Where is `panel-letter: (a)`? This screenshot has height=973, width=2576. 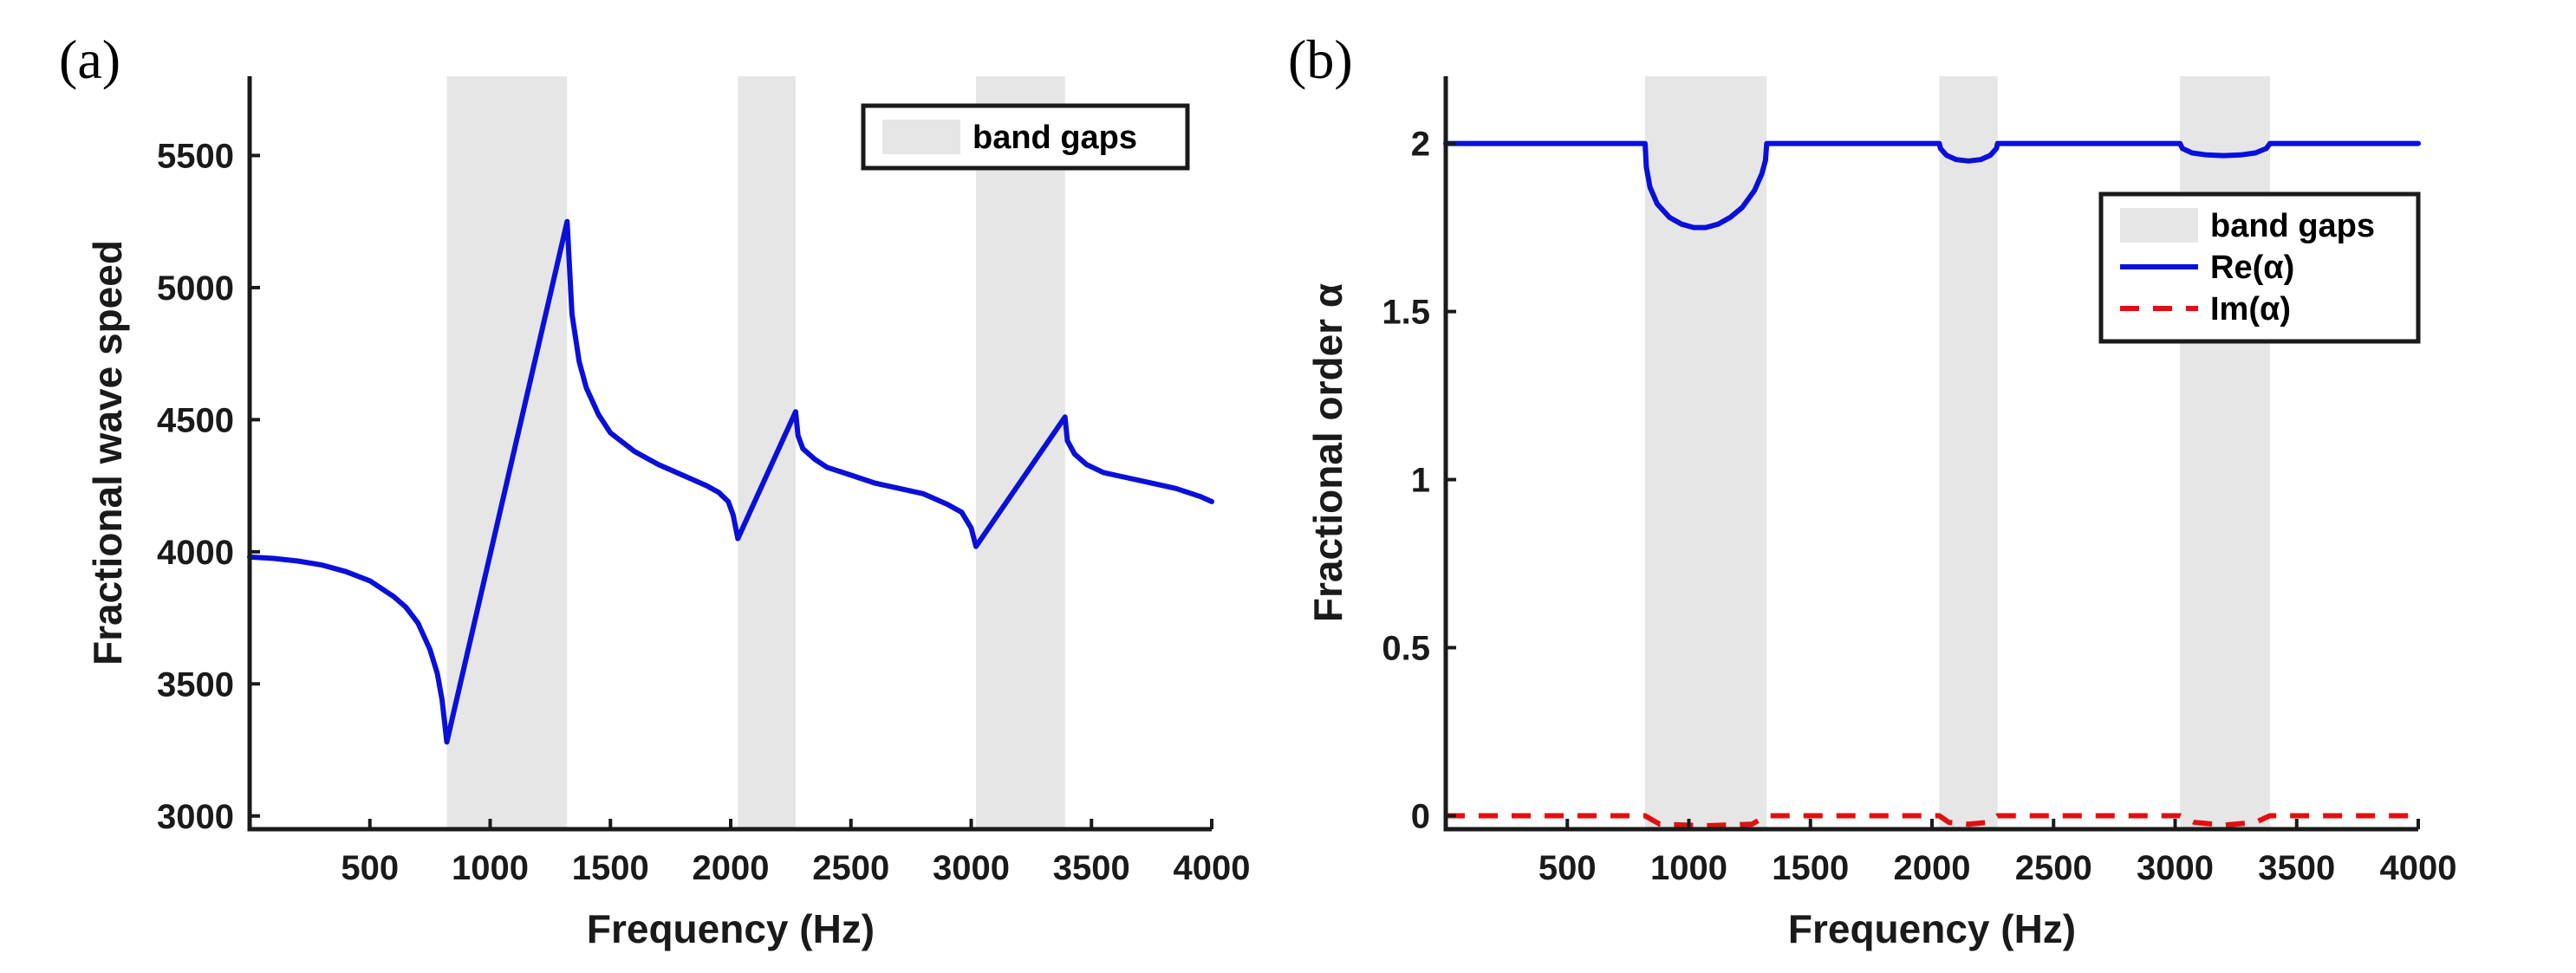 panel-letter: (a) is located at coordinates (89, 59).